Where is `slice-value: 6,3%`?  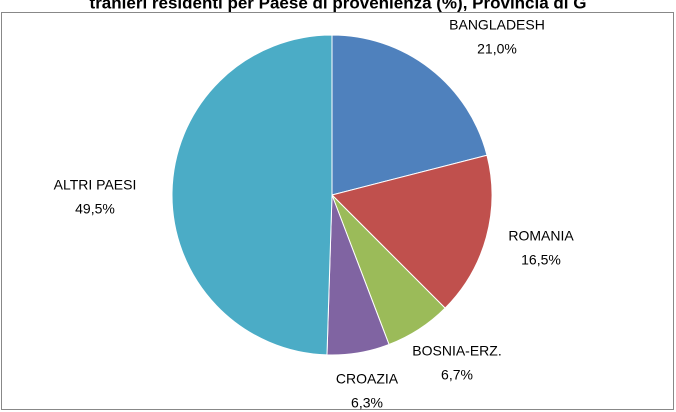
slice-value: 6,3% is located at coordinates (367, 403).